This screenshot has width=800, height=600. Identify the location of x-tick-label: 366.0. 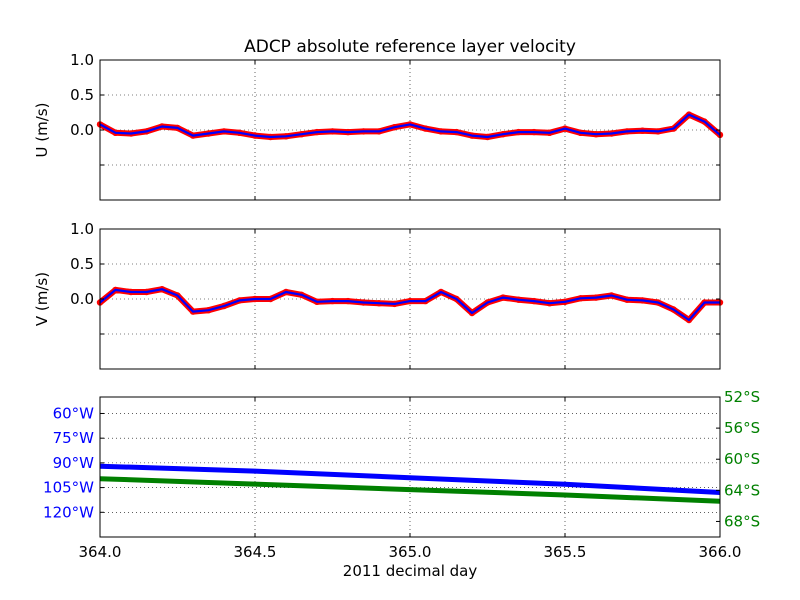
(720, 552).